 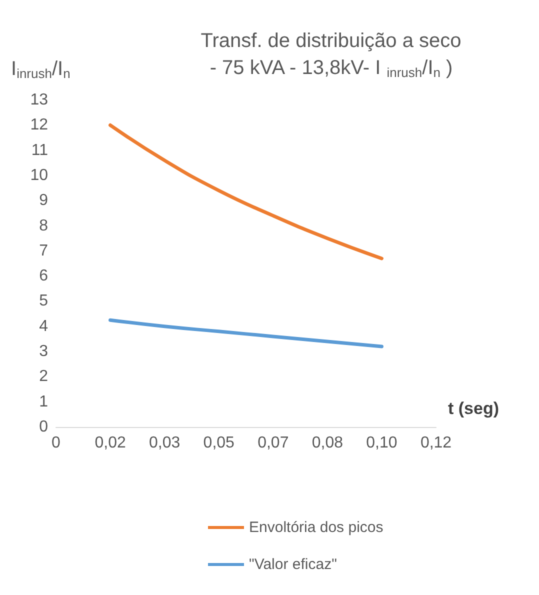 What do you see at coordinates (328, 443) in the screenshot?
I see `x-tick-label: 0,08` at bounding box center [328, 443].